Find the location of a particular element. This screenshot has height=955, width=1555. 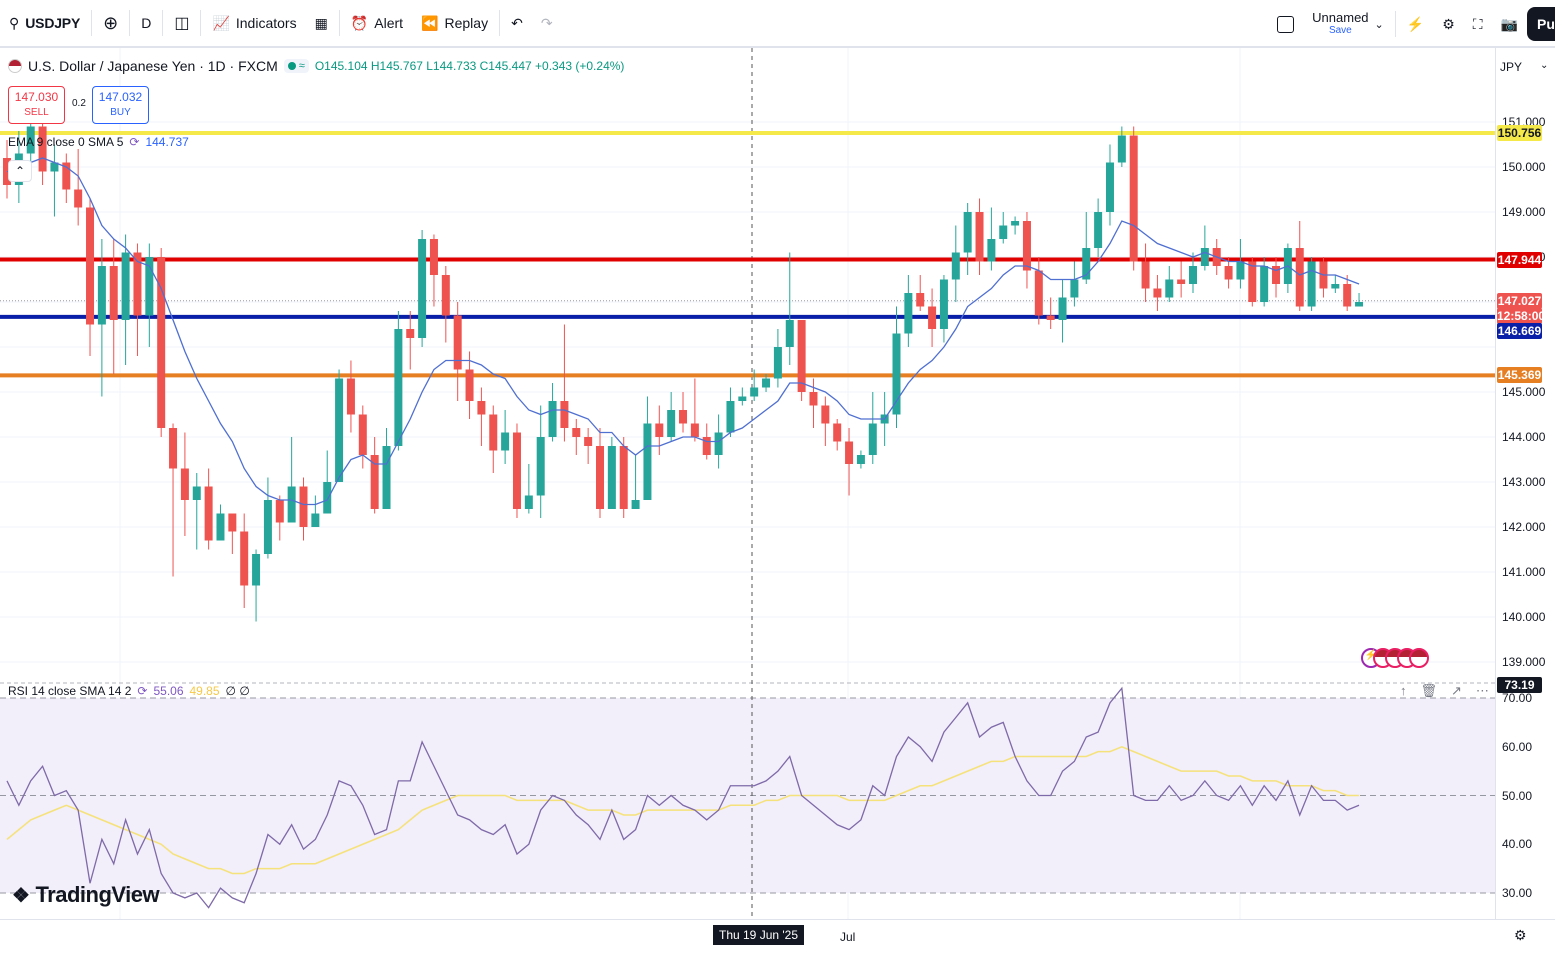

indicators-button: 📈 Indicators is located at coordinates (254, 23).